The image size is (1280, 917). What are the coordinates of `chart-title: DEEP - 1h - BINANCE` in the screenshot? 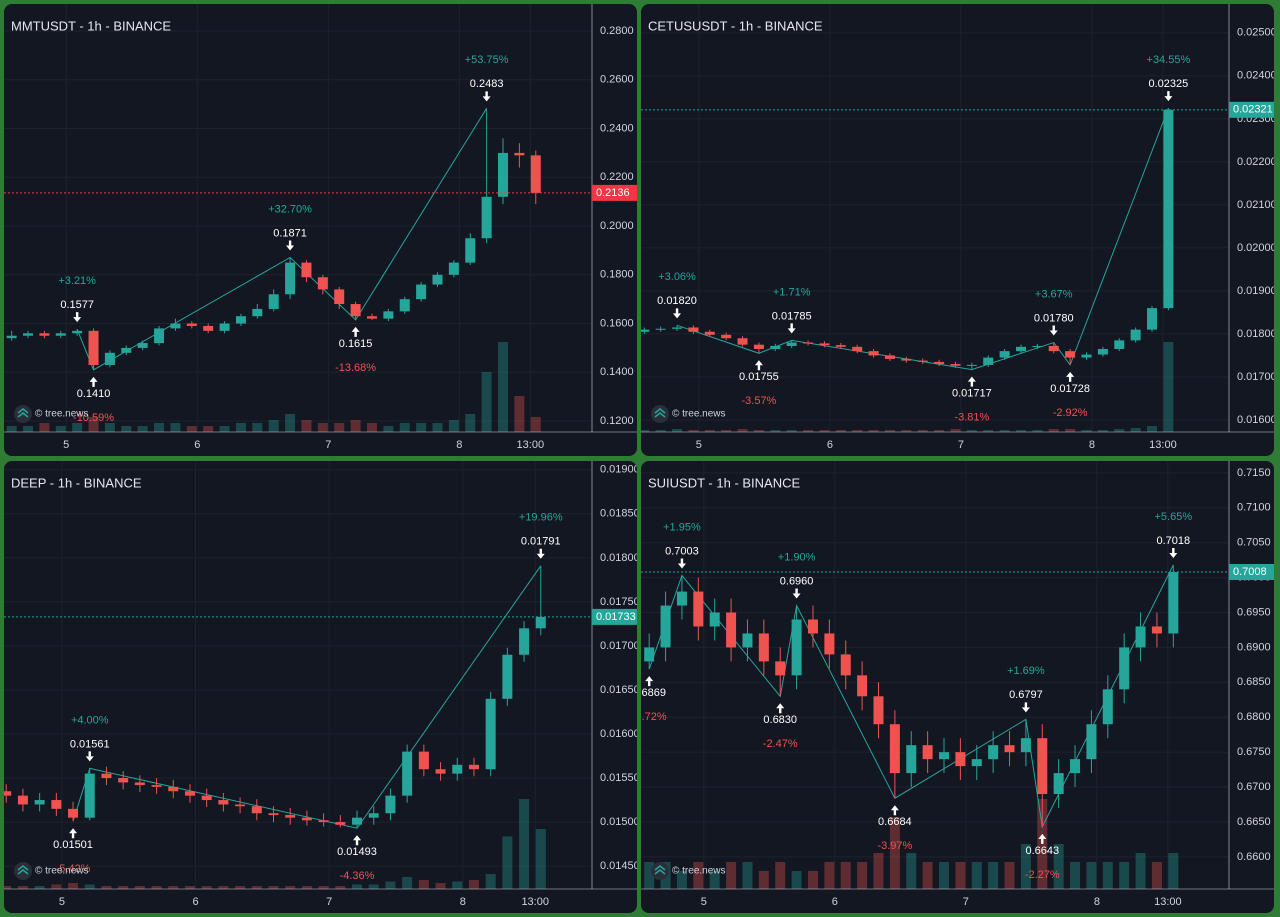 It's located at (76, 482).